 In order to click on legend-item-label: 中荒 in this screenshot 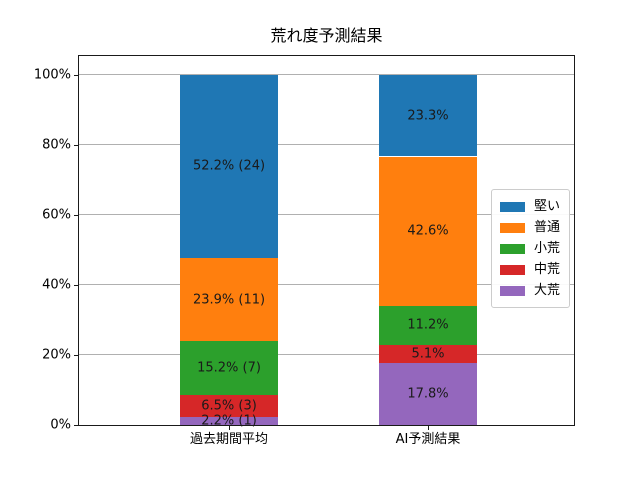, I will do `click(547, 269)`.